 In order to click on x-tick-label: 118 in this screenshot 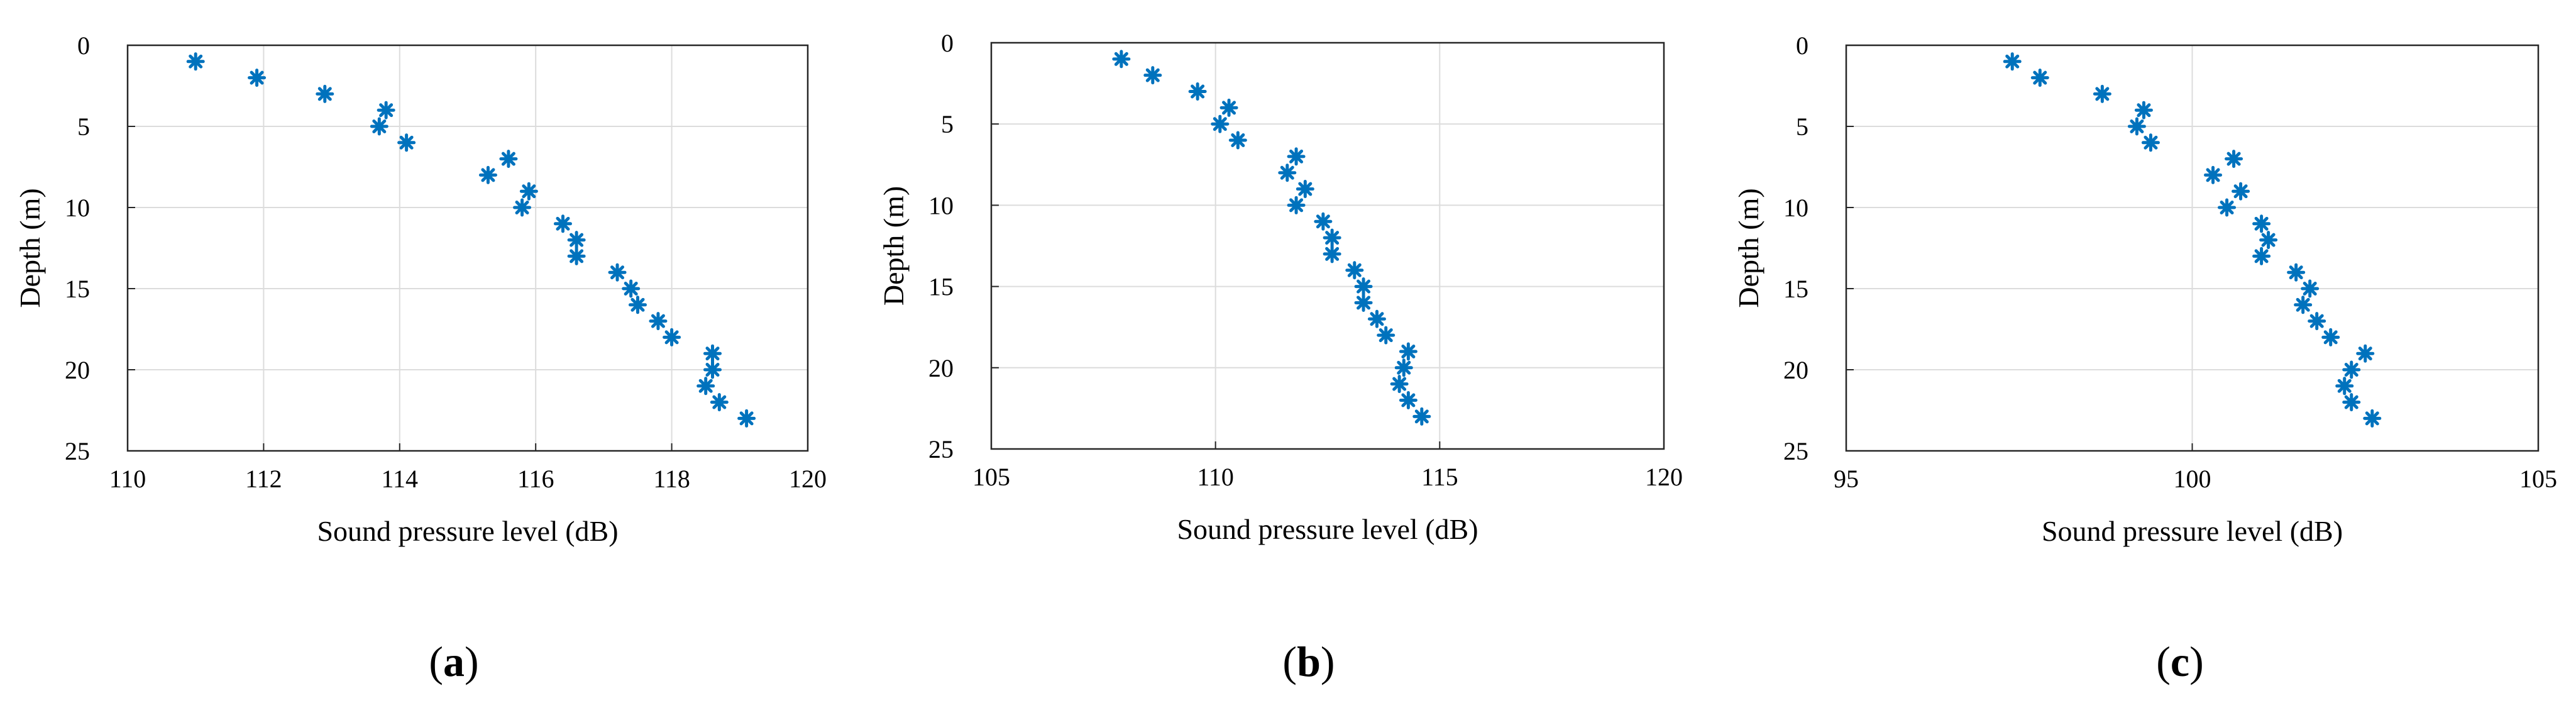, I will do `click(671, 479)`.